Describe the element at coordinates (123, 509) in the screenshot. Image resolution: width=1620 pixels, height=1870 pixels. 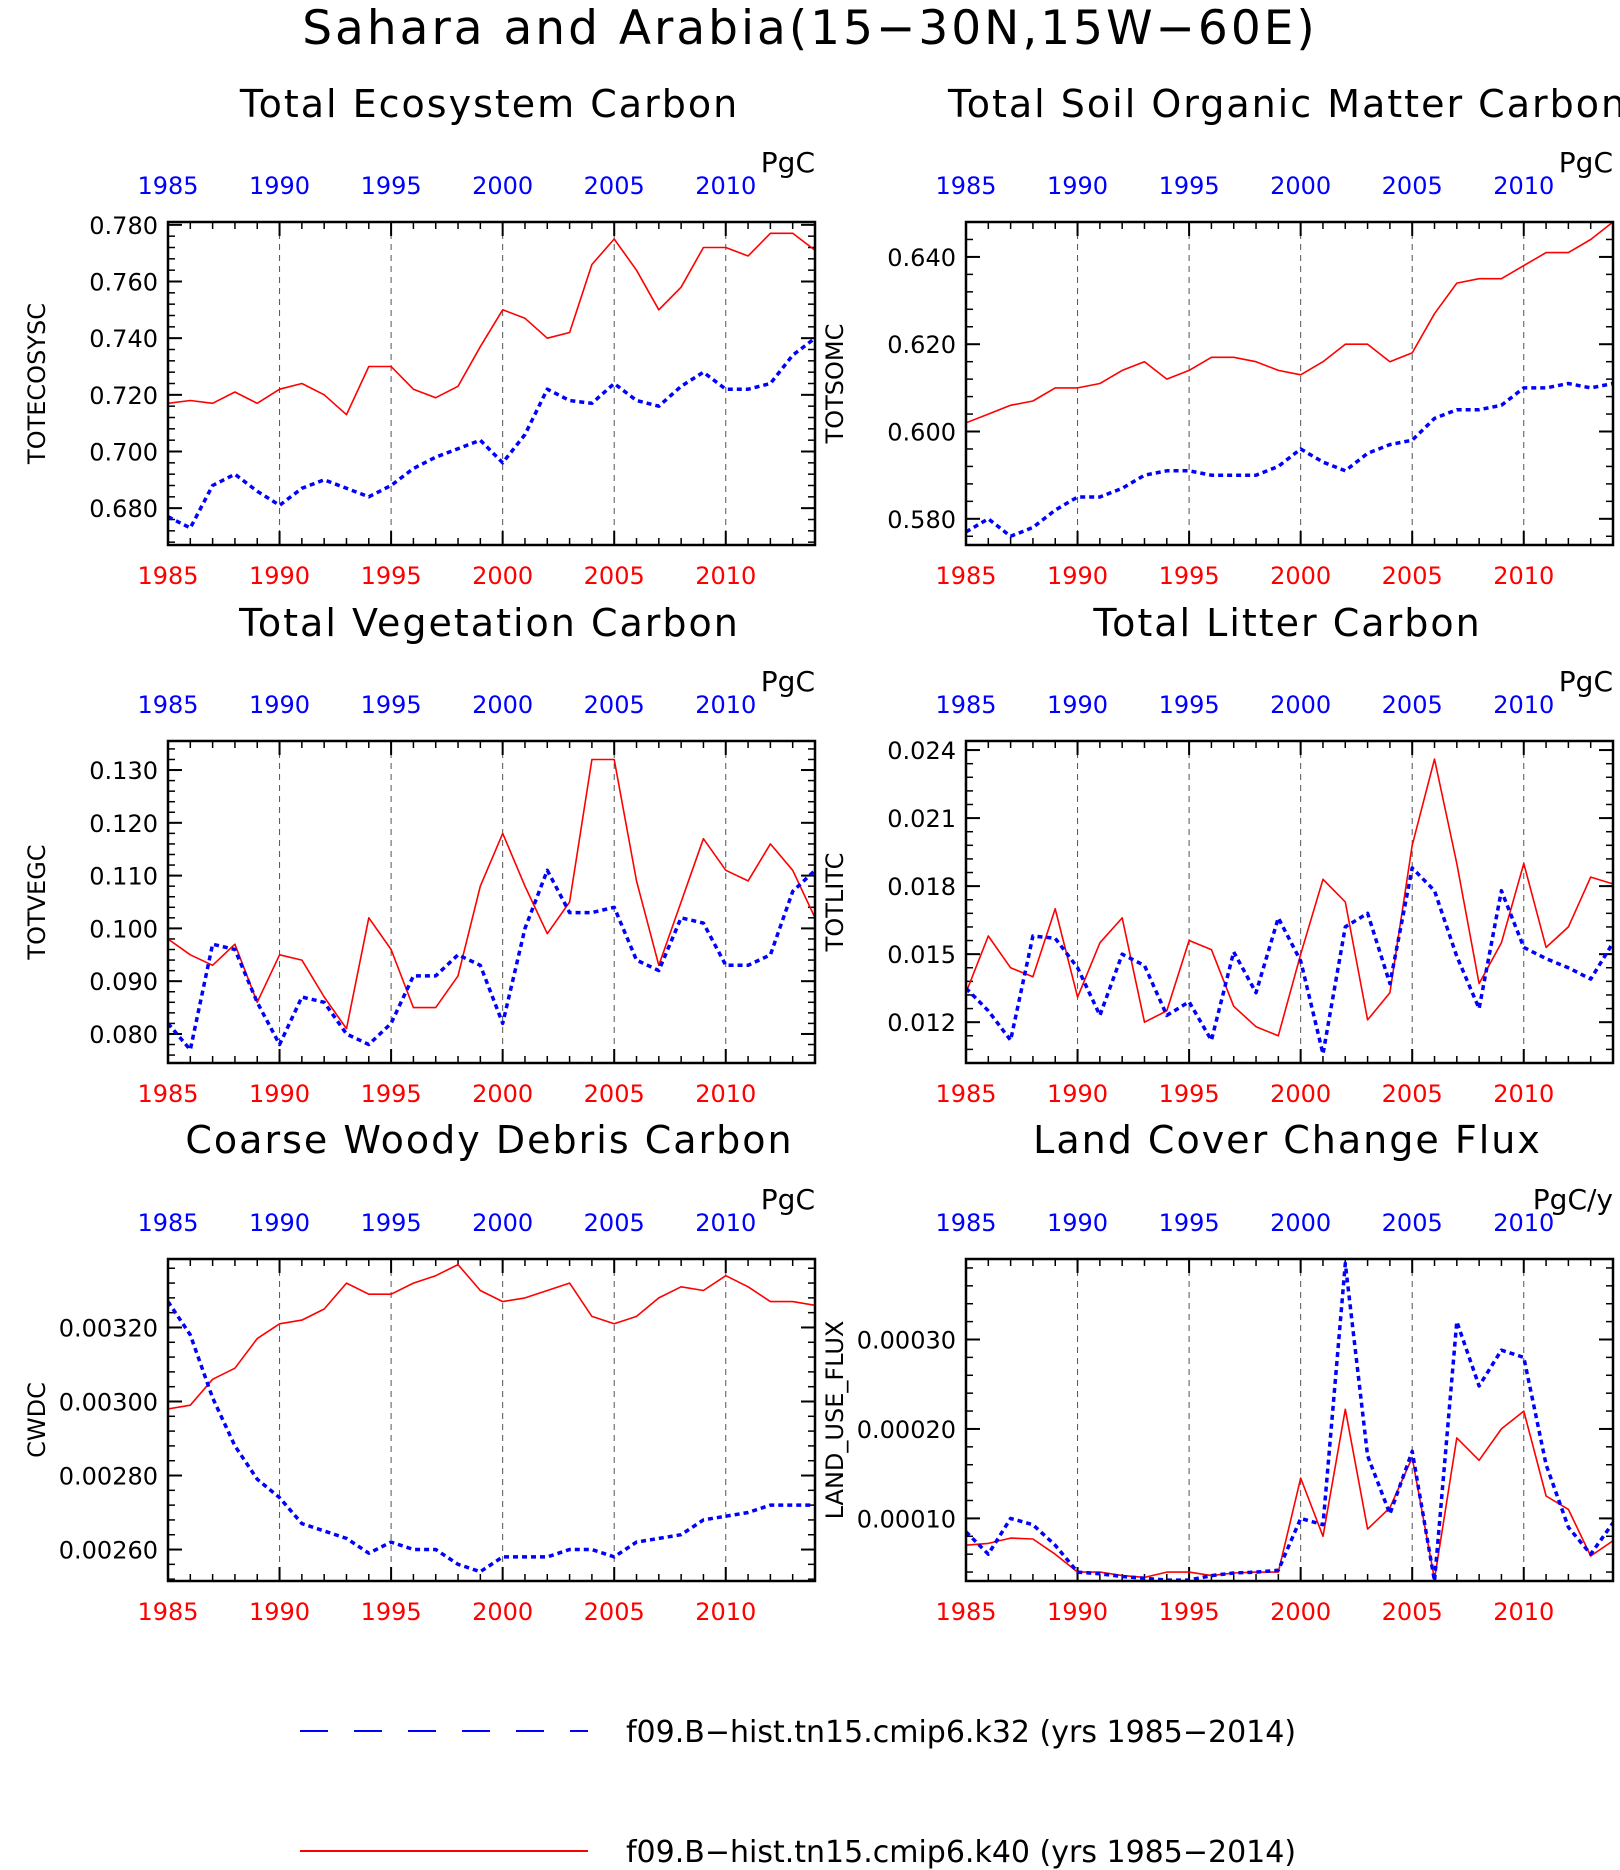
I see `y-tick-label: 0.680` at that location.